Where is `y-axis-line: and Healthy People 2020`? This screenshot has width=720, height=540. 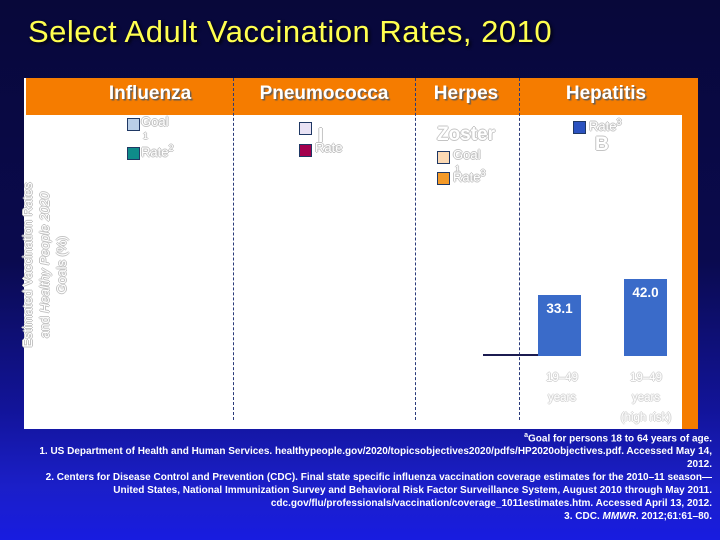
y-axis-line: and Healthy People 2020 is located at coordinates (44, 265).